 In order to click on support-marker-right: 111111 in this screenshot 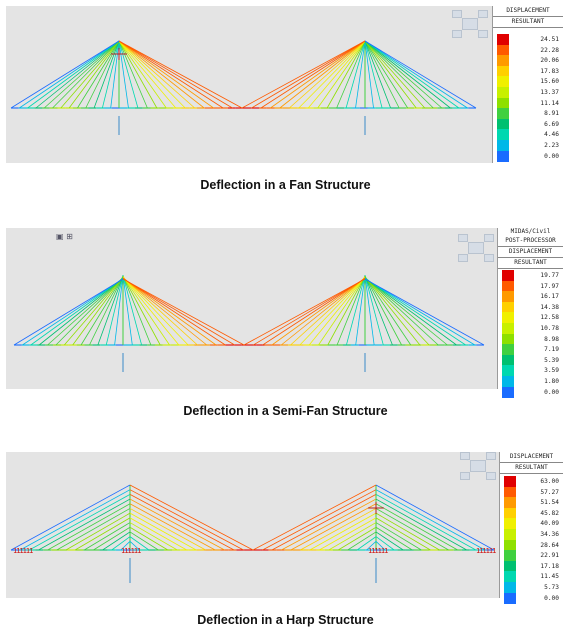, I will do `click(486, 551)`.